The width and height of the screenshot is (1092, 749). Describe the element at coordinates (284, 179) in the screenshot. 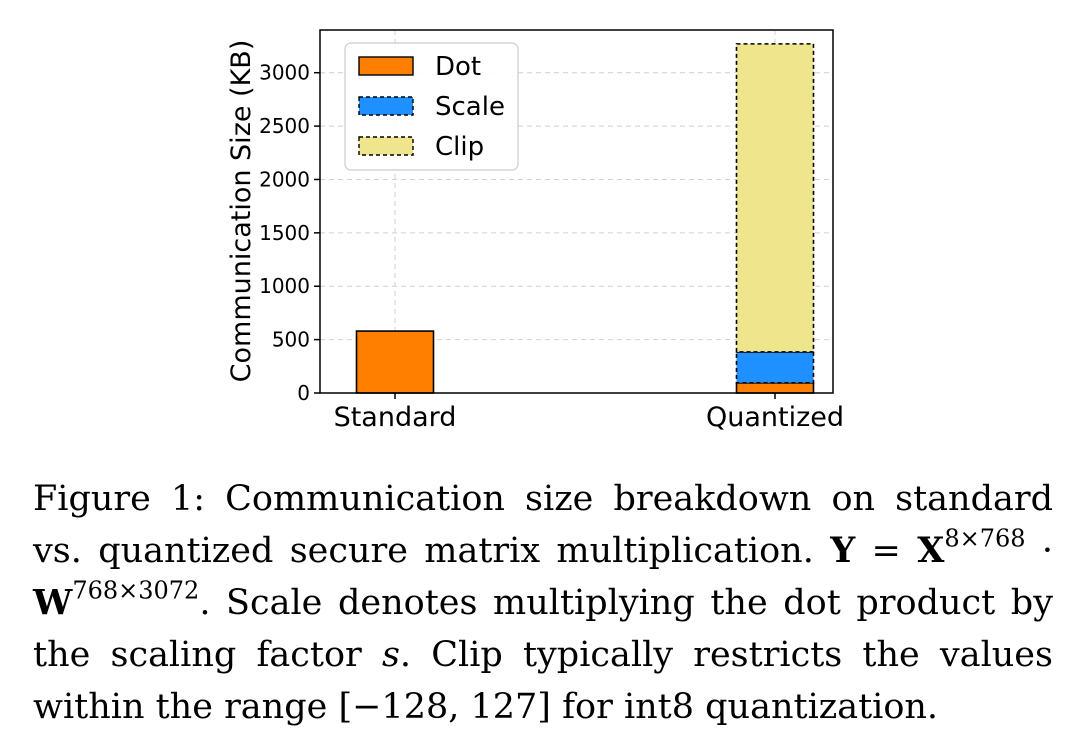

I see `y-tick-label: 2000` at that location.